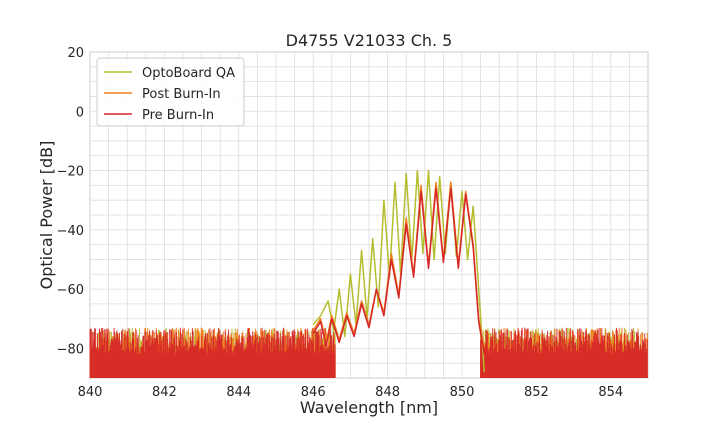  I want to click on x-tick-label: 844, so click(238, 392).